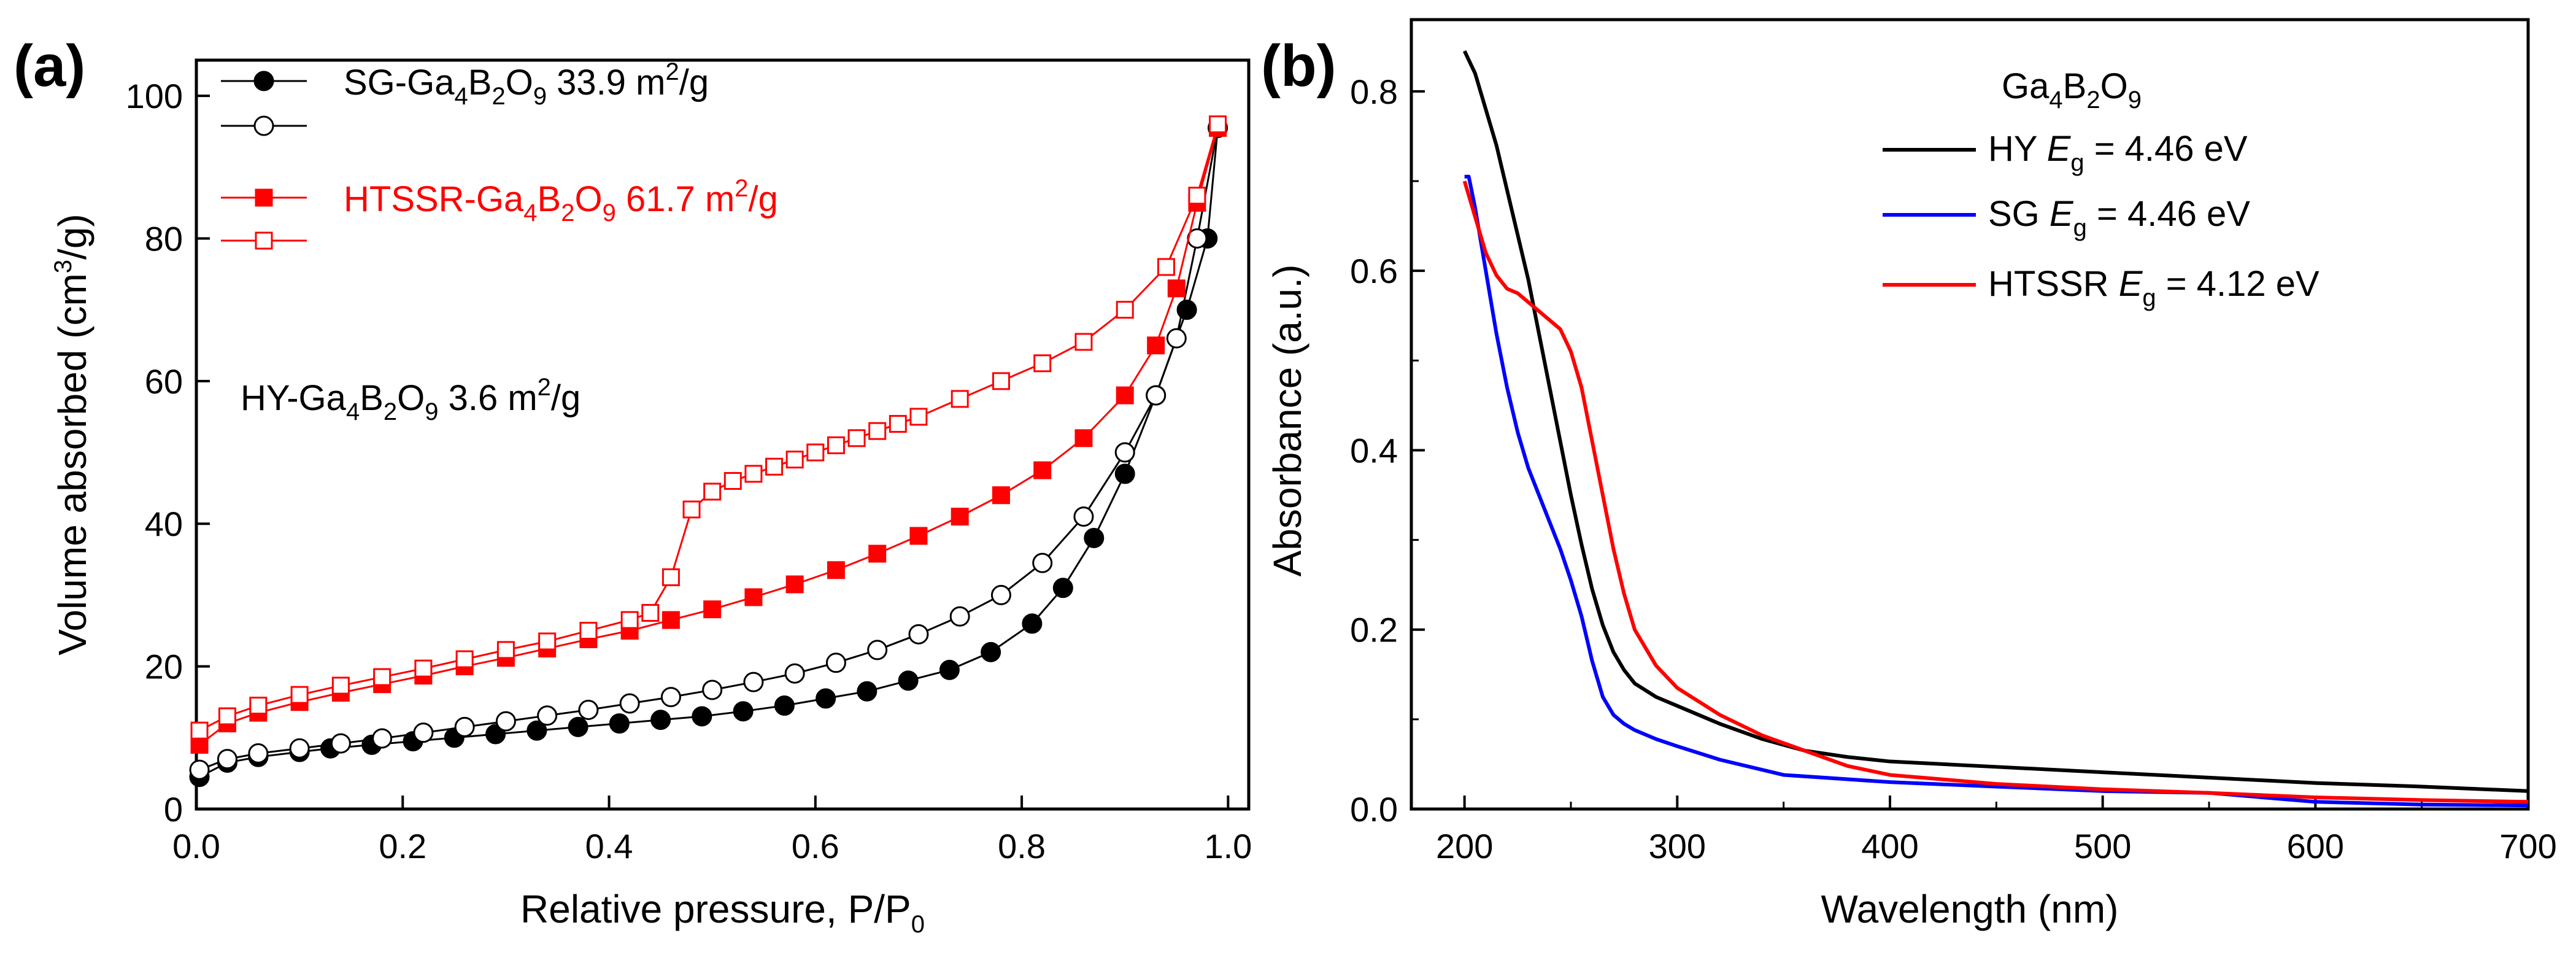 The image size is (2576, 968). Describe the element at coordinates (1677, 846) in the screenshot. I see `panel-b-x-tick-label: 300` at that location.